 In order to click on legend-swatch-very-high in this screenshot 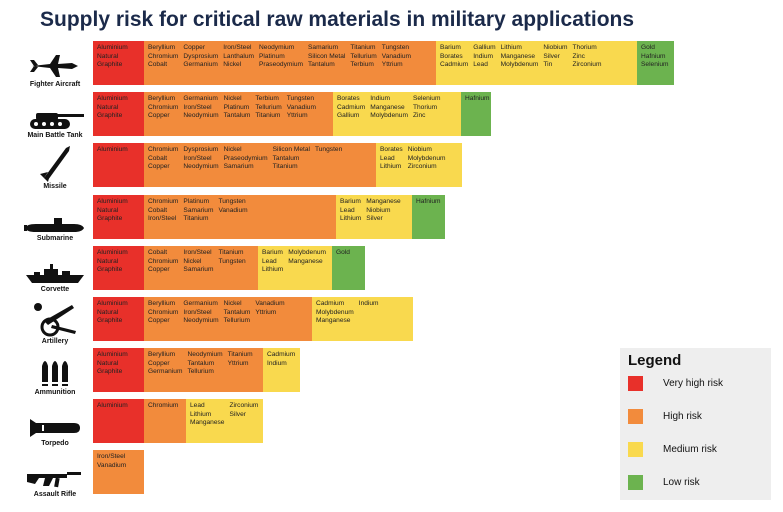, I will do `click(635, 383)`.